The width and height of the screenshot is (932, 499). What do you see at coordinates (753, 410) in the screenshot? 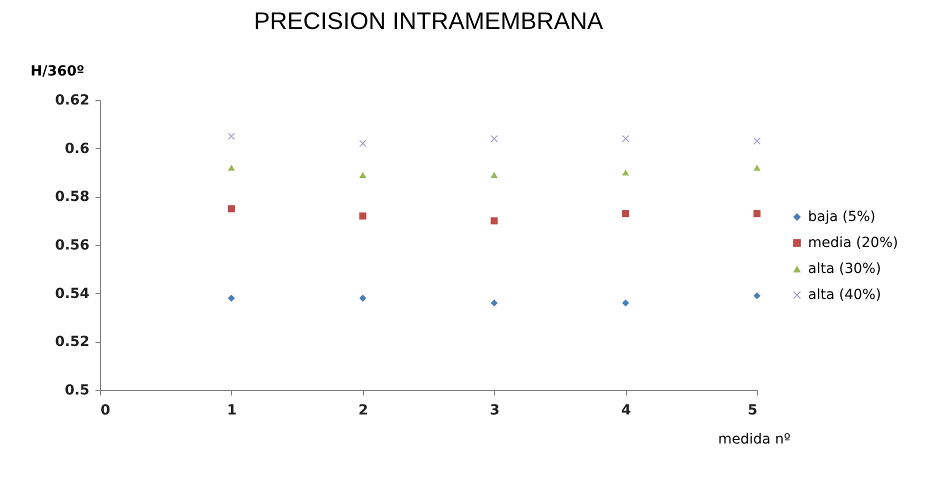
I see `x-tick-label: 5` at bounding box center [753, 410].